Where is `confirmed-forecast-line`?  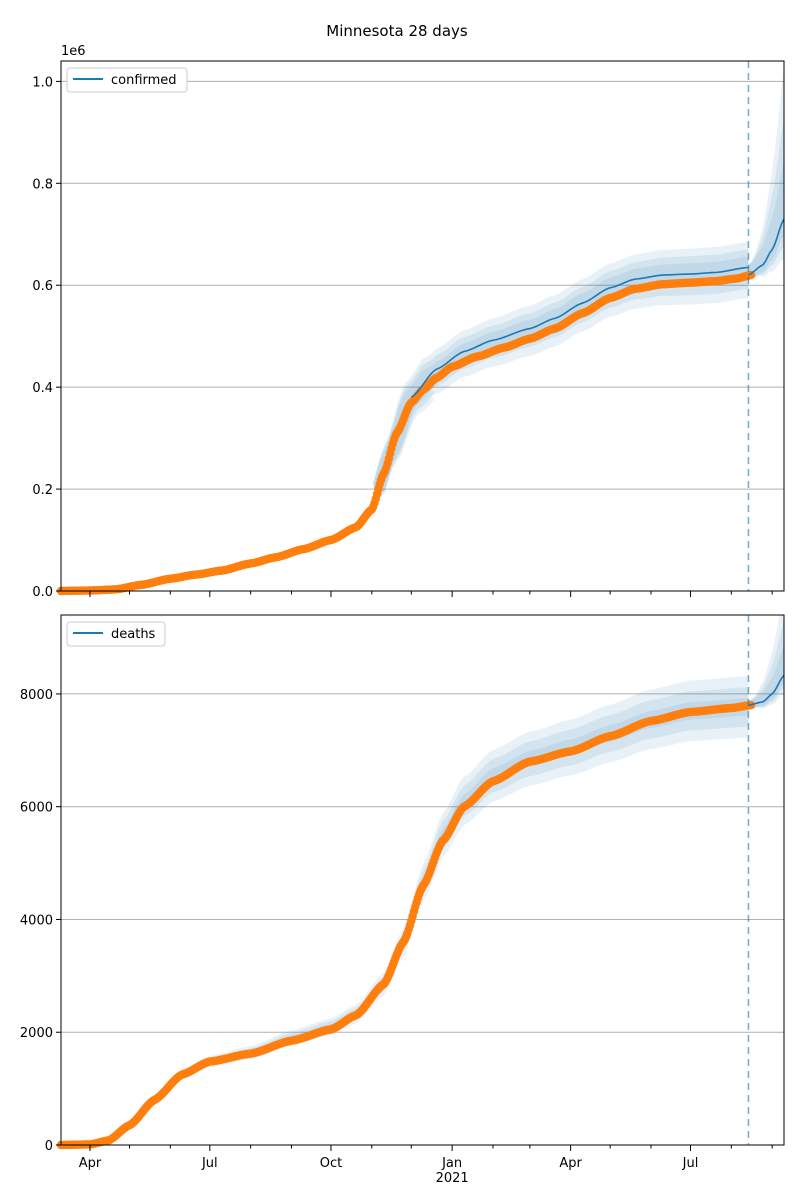
confirmed-forecast-line is located at coordinates (597, 308).